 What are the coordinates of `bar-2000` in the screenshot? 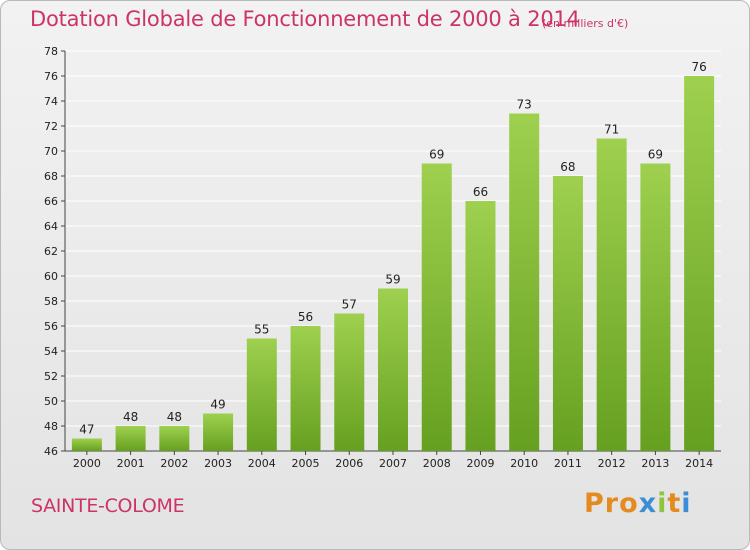 It's located at (86, 444).